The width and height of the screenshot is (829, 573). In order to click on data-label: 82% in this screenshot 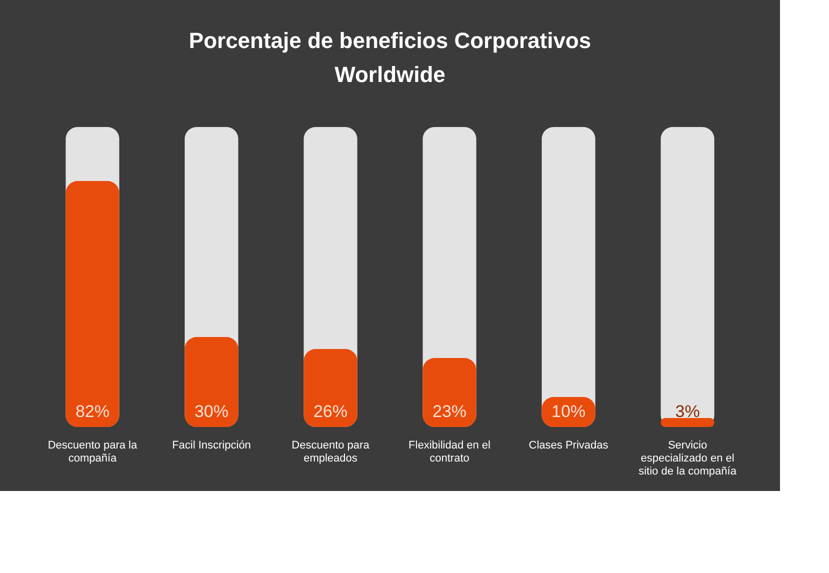, I will do `click(92, 411)`.